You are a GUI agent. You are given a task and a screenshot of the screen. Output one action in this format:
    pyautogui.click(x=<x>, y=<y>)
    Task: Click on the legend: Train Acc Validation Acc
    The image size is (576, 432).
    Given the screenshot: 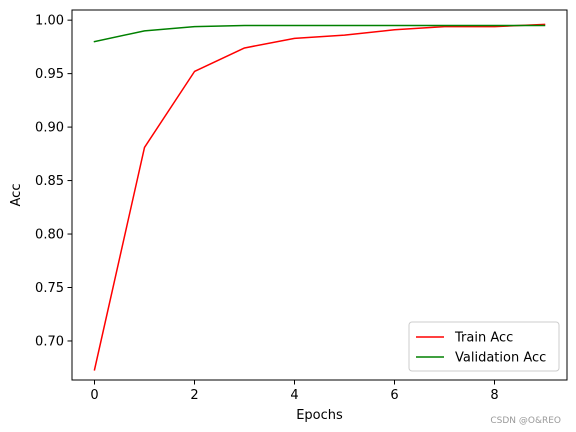 What is the action you would take?
    pyautogui.click(x=484, y=346)
    